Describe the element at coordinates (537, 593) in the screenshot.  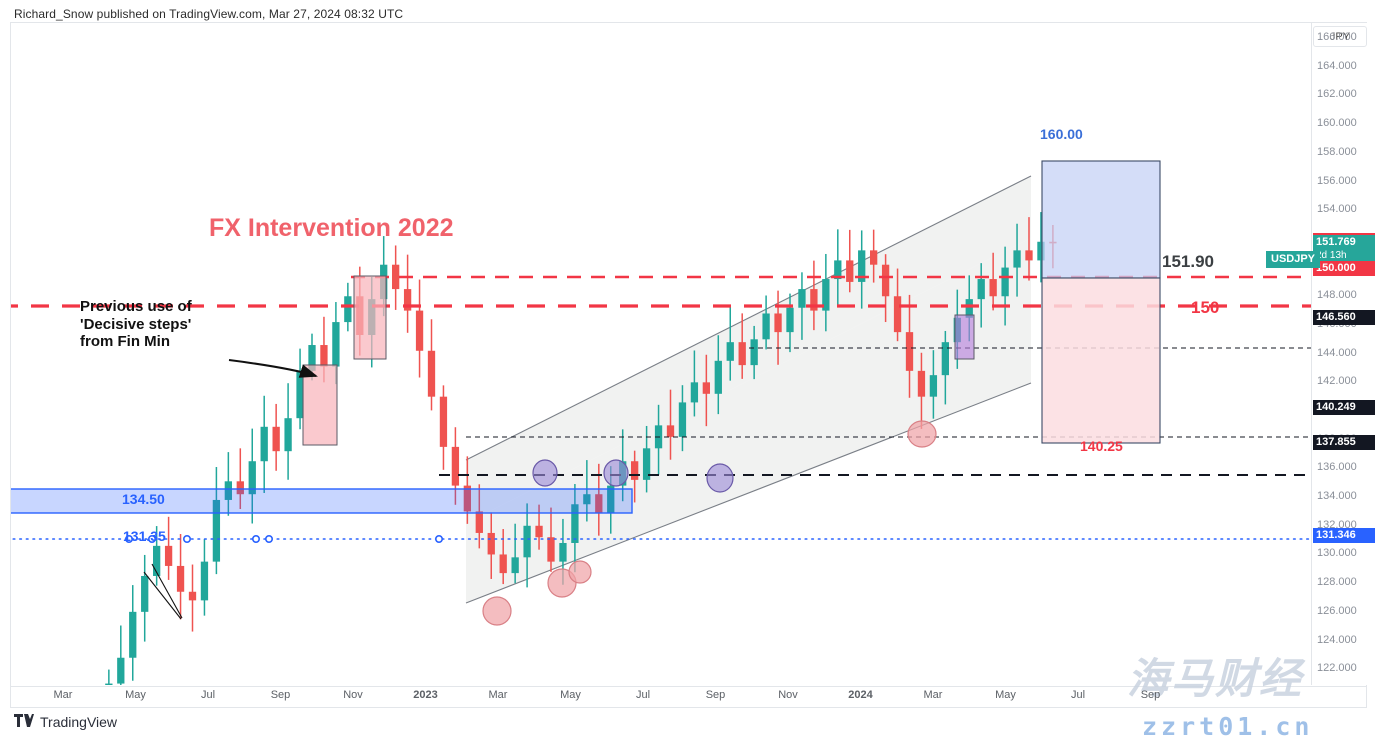
I see `channel-touch-markers` at that location.